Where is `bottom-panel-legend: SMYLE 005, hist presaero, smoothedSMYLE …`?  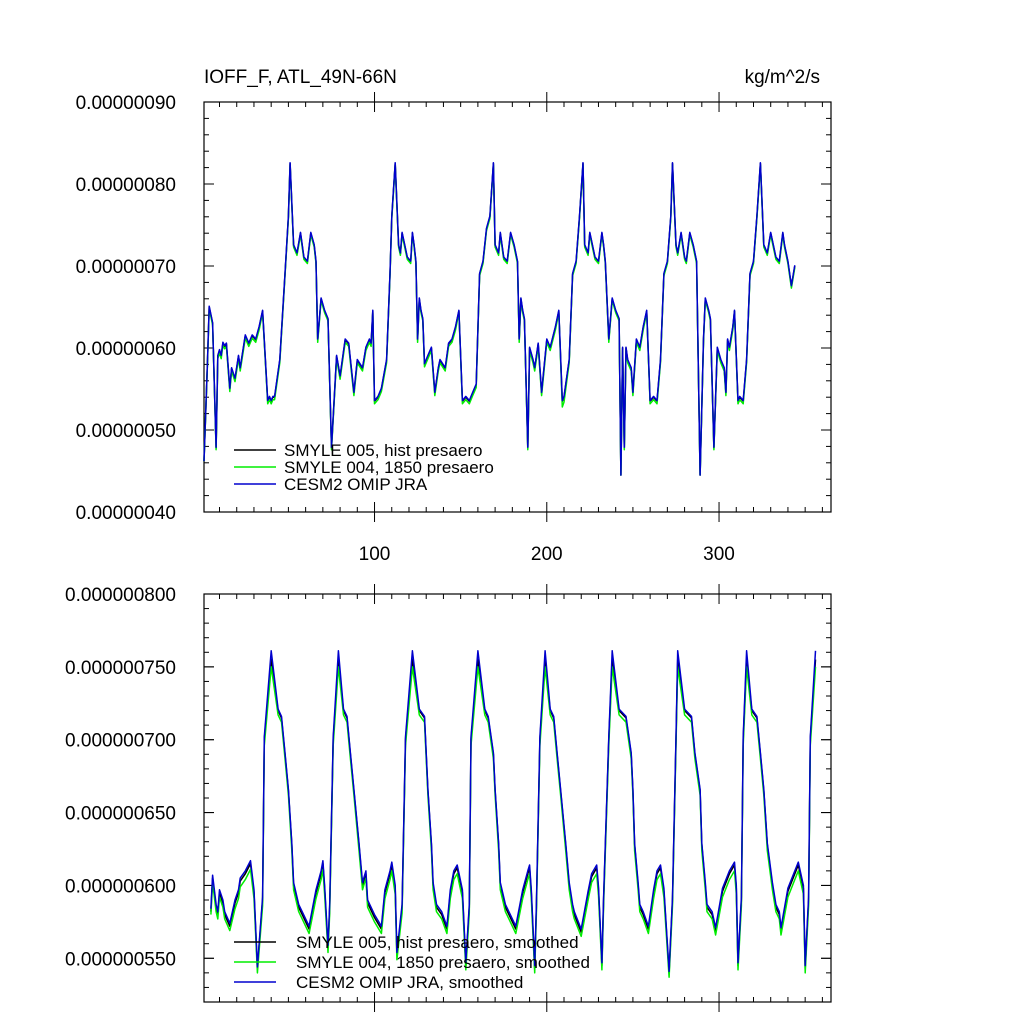
bottom-panel-legend: SMYLE 005, hist presaero, smoothedSMYLE … is located at coordinates (412, 962).